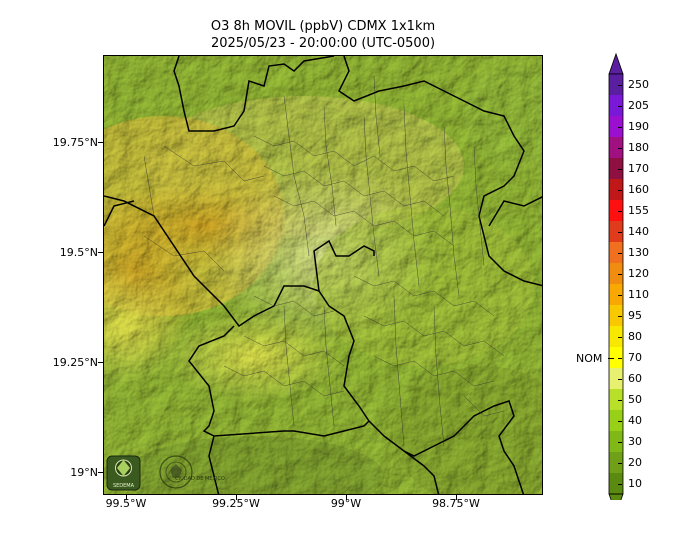 The image size is (700, 550). Describe the element at coordinates (323, 26) in the screenshot. I see `title-line-1: O3 8h MOVIL (ppbV) CDMX 1x1km` at that location.